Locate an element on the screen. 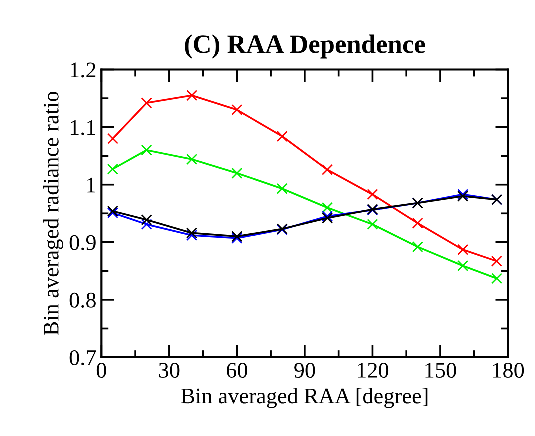 The image size is (535, 436). x-tick-label: 60 is located at coordinates (237, 370).